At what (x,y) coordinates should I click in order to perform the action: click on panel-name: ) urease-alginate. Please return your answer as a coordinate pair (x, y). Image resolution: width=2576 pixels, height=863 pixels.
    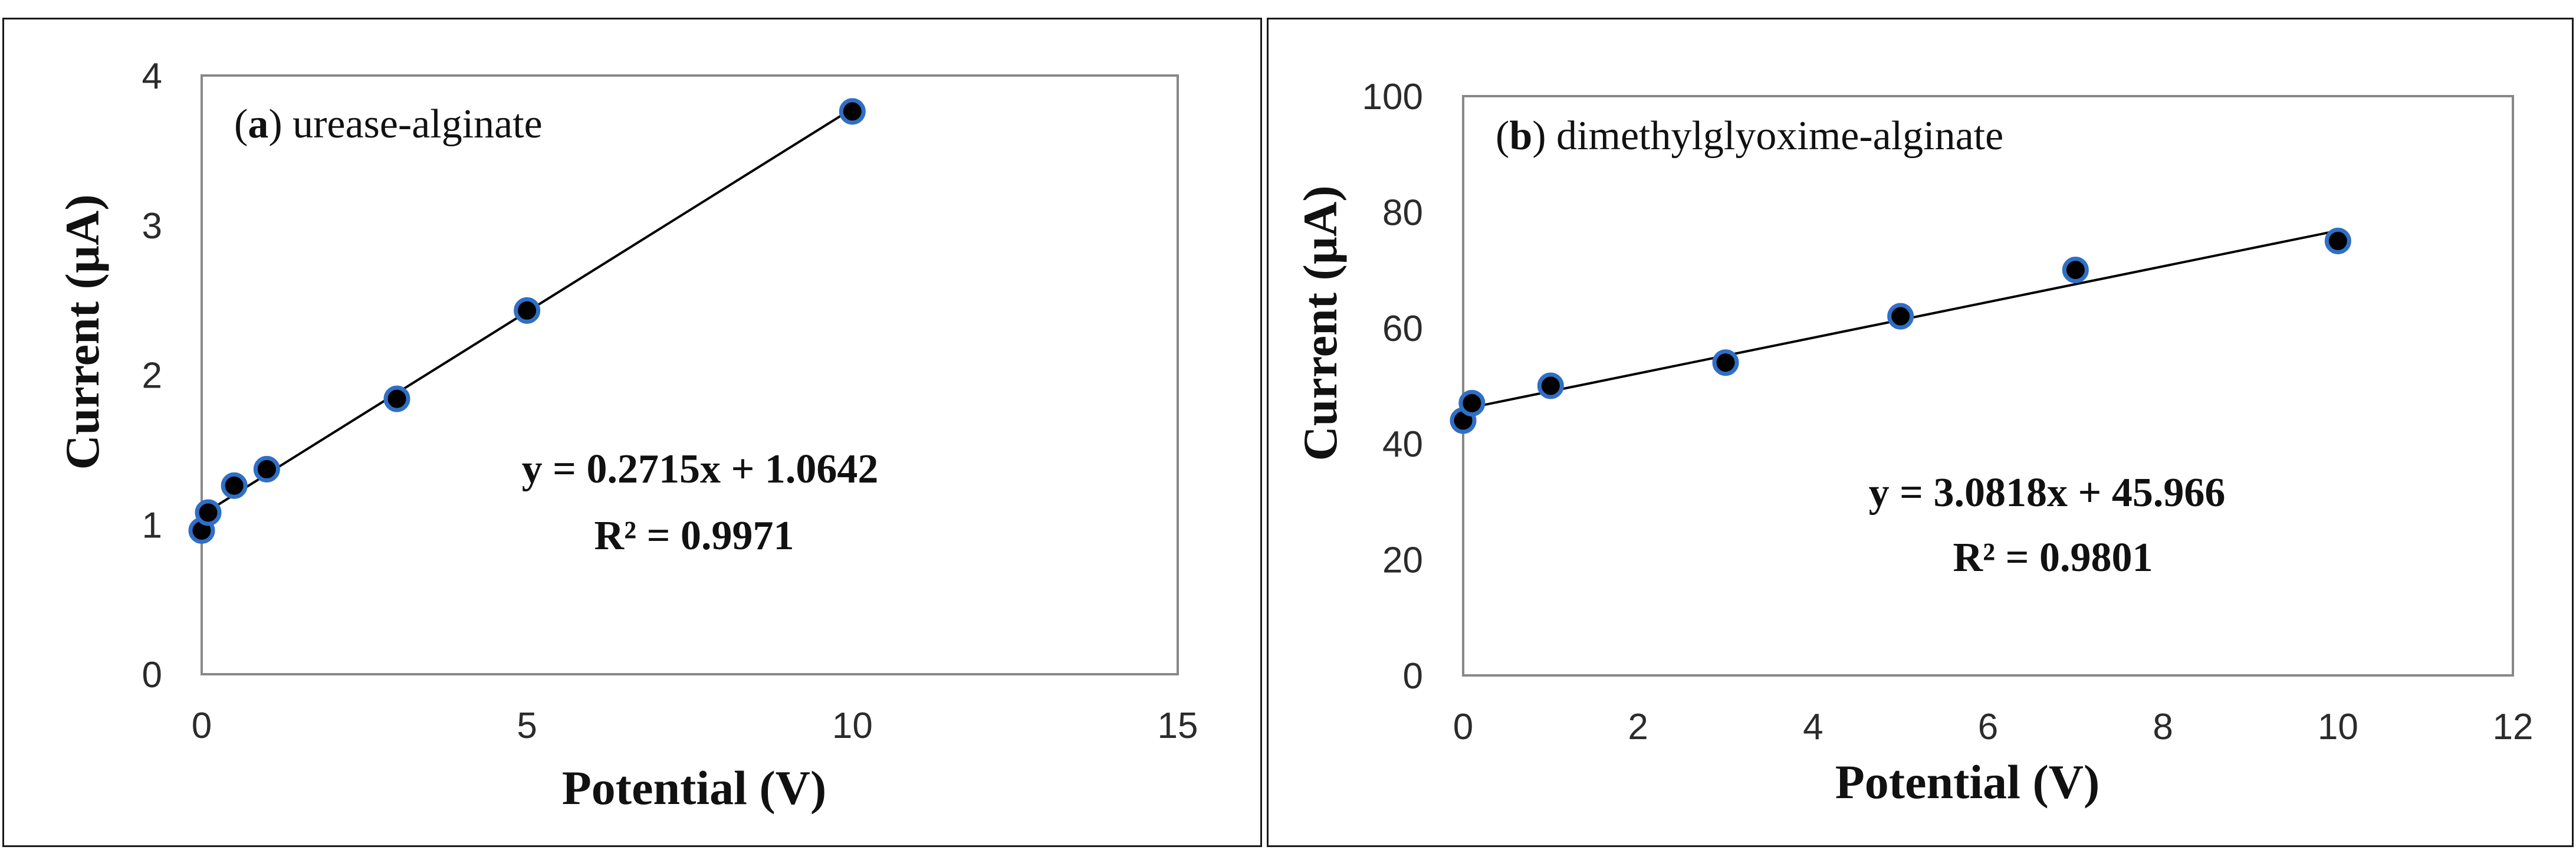
    Looking at the image, I should click on (405, 124).